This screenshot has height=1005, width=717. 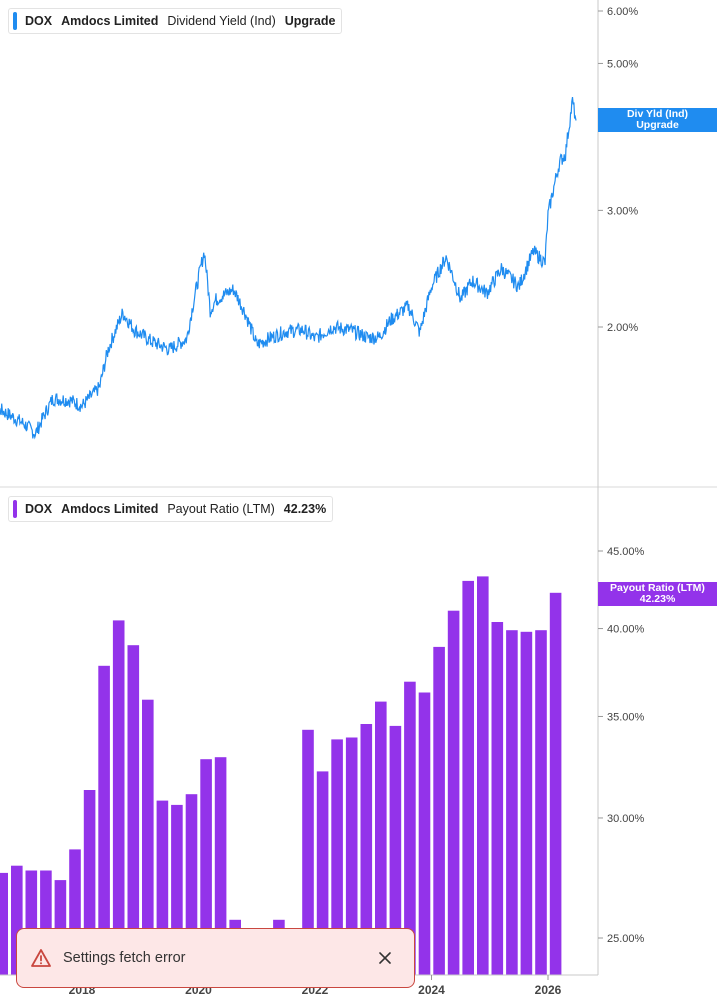 What do you see at coordinates (622, 328) in the screenshot?
I see `y-tick-label: 2.00%` at bounding box center [622, 328].